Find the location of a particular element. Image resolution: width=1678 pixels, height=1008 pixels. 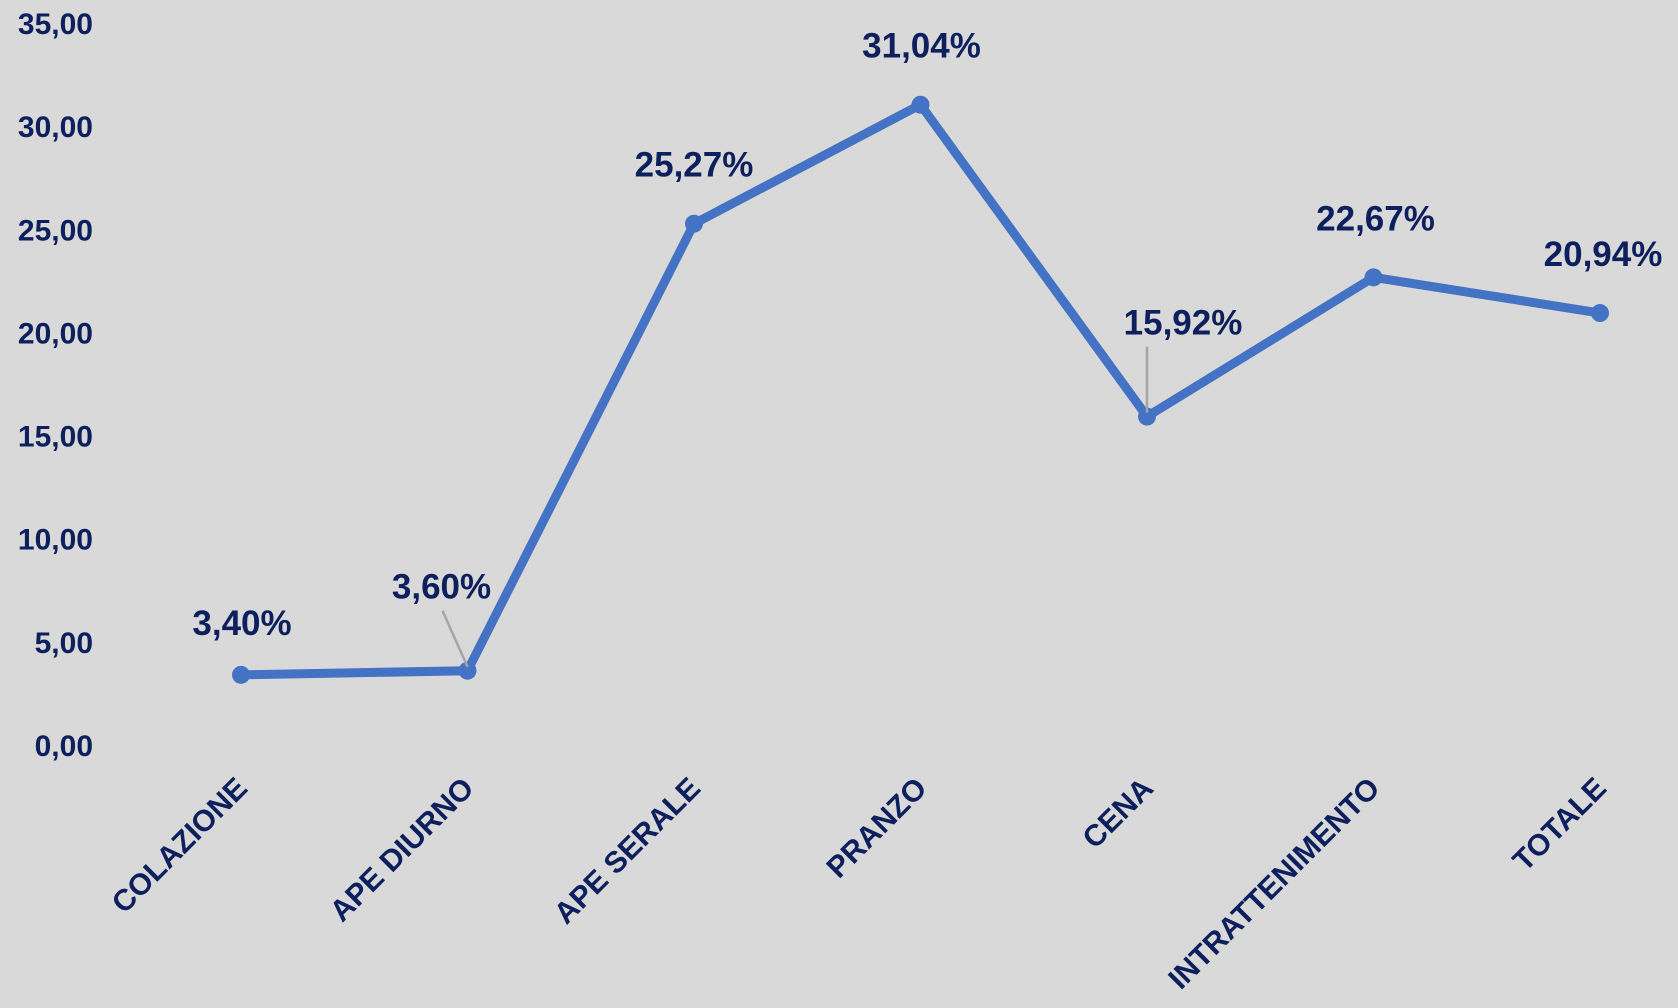

y-tick-label: 25,00 is located at coordinates (55, 230).